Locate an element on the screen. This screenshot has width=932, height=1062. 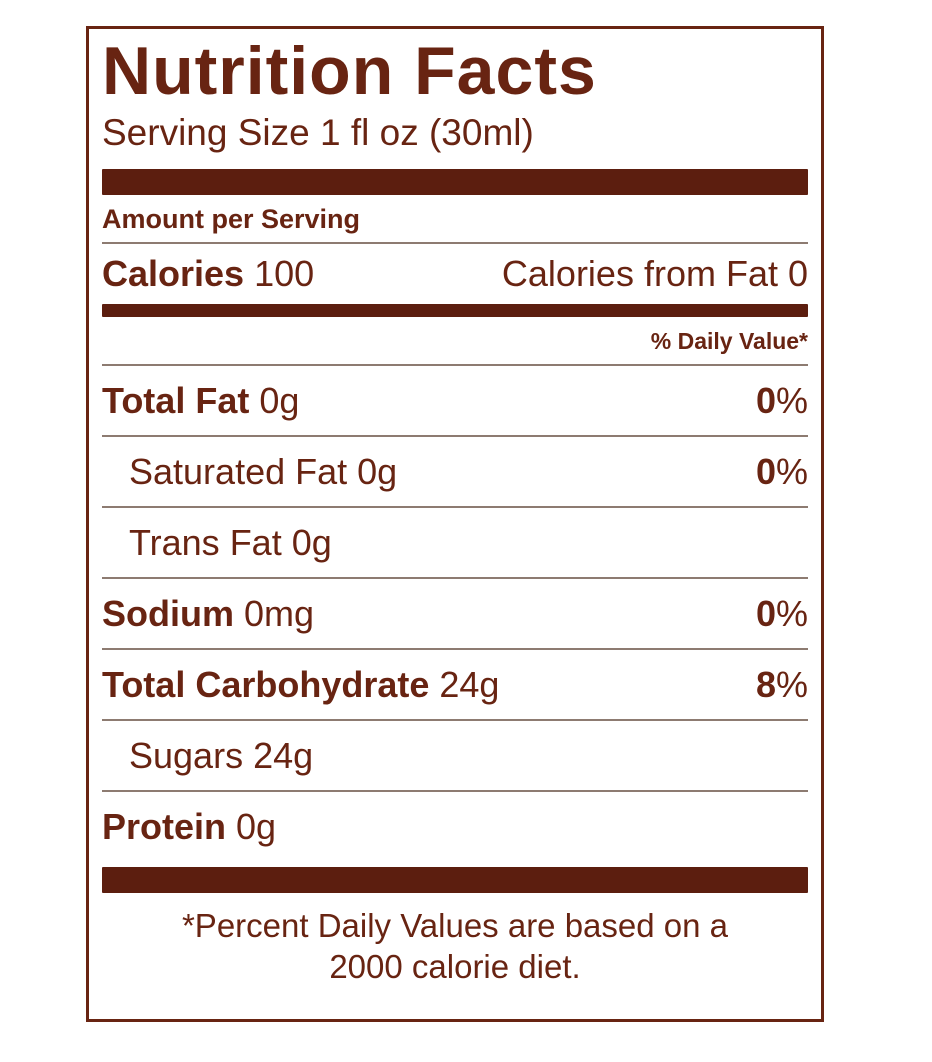
calories-left: Calories 100 is located at coordinates (208, 274).